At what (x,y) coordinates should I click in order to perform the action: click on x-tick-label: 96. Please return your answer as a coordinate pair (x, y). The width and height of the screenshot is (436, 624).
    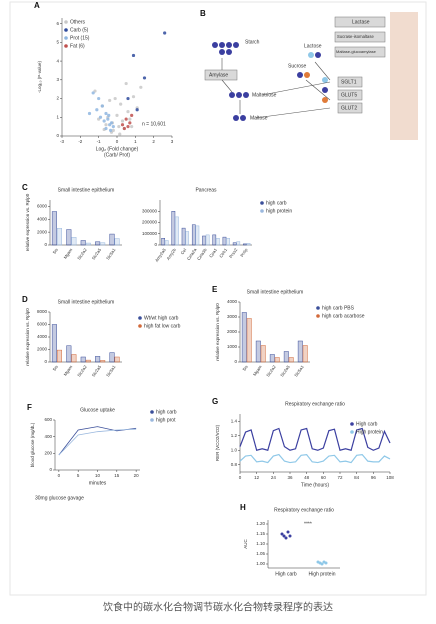
    Looking at the image, I should click on (374, 477).